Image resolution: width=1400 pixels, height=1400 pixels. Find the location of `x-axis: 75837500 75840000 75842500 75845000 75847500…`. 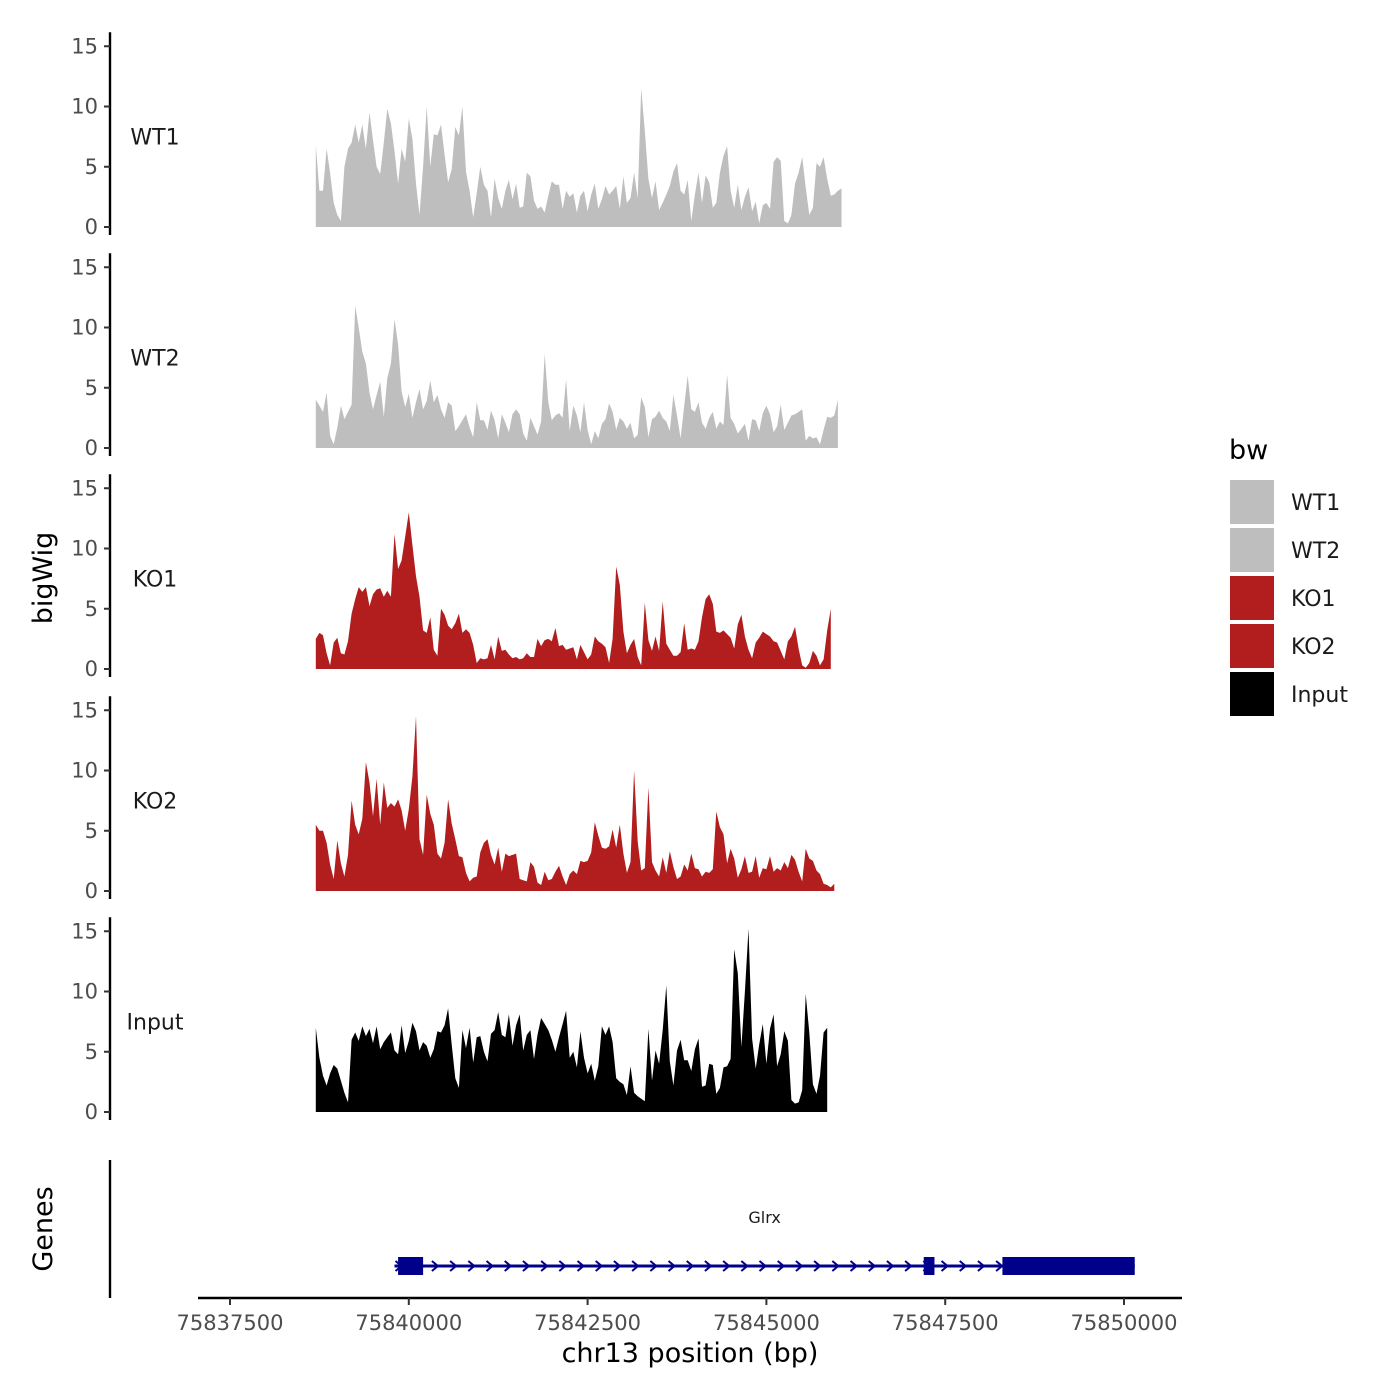

x-axis: 75837500 75840000 75842500 75845000 75847500… is located at coordinates (679, 1315).